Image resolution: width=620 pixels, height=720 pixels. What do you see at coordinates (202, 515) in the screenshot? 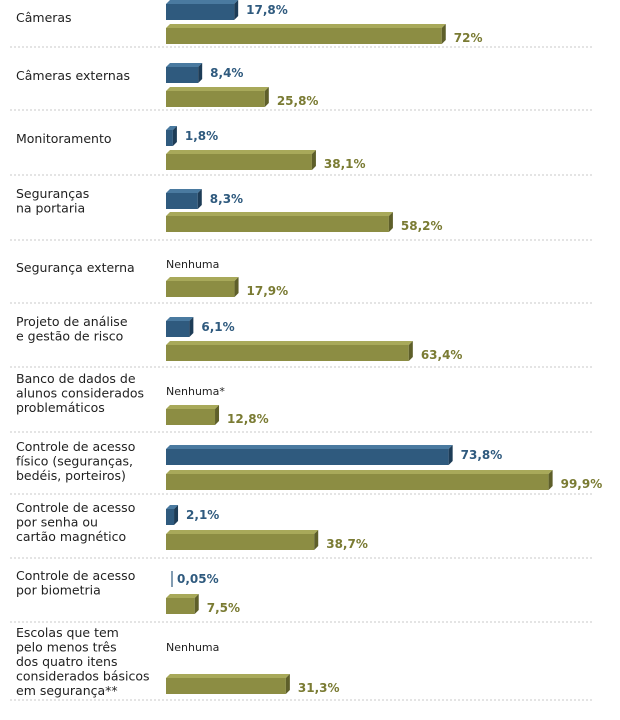
I see `value-label-blue: 2,1%` at bounding box center [202, 515].